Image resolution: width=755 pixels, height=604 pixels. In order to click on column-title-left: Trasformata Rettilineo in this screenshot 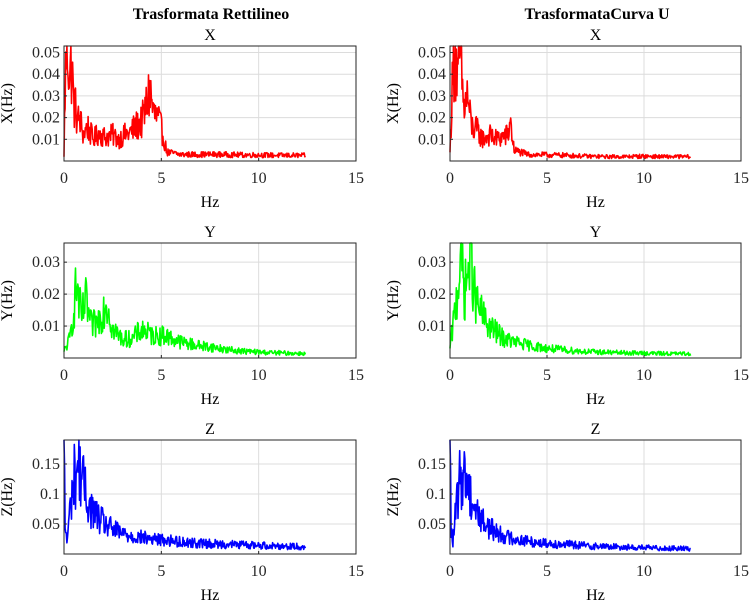, I will do `click(211, 14)`.